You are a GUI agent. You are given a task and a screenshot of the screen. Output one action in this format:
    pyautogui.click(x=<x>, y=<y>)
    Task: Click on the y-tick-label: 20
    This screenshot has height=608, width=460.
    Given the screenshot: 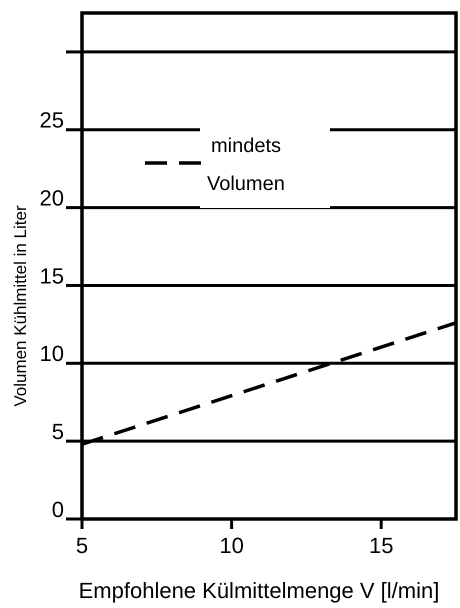 What is the action you would take?
    pyautogui.click(x=52, y=197)
    